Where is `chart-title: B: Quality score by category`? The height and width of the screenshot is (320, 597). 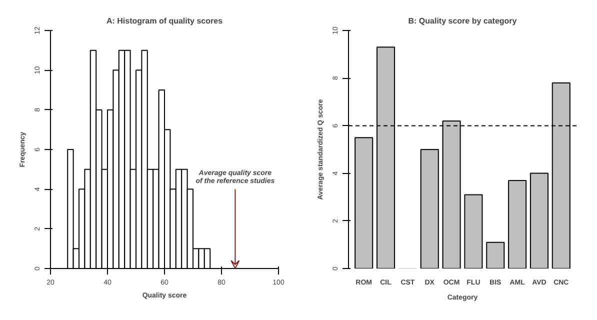 chart-title: B: Quality score by category is located at coordinates (463, 21).